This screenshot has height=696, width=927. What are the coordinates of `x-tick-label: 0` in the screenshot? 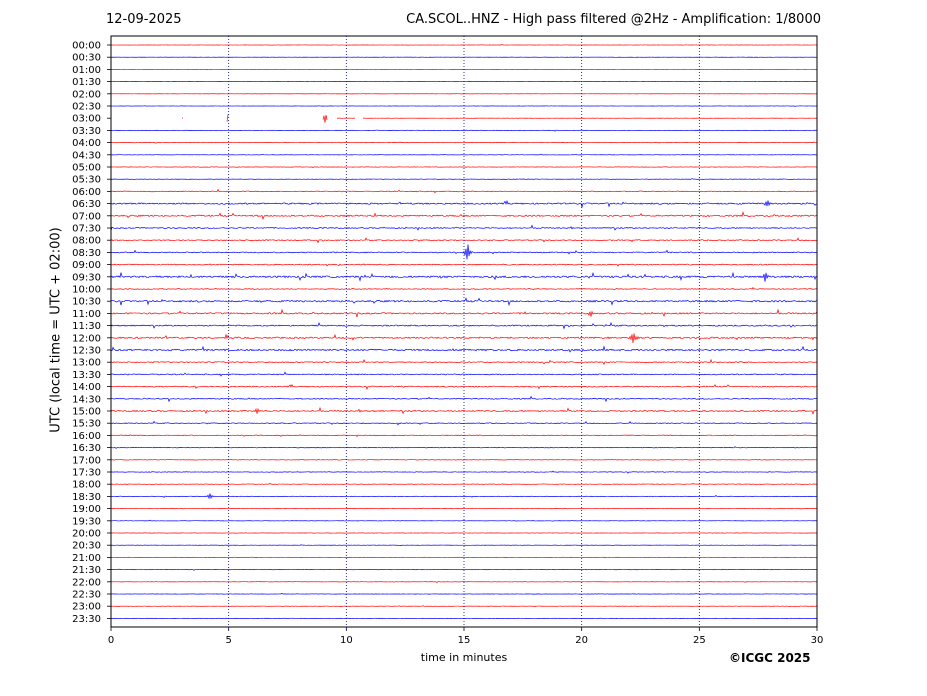 It's located at (111, 640).